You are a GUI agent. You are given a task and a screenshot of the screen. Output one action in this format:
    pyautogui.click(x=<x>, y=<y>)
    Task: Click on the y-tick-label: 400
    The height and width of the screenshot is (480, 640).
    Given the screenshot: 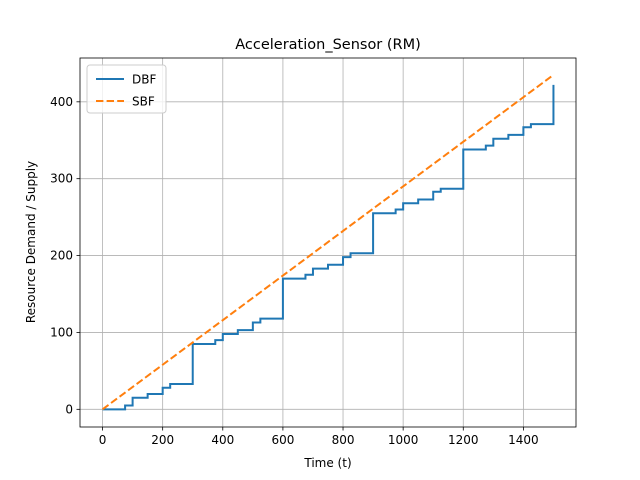 What is the action you would take?
    pyautogui.click(x=61, y=102)
    